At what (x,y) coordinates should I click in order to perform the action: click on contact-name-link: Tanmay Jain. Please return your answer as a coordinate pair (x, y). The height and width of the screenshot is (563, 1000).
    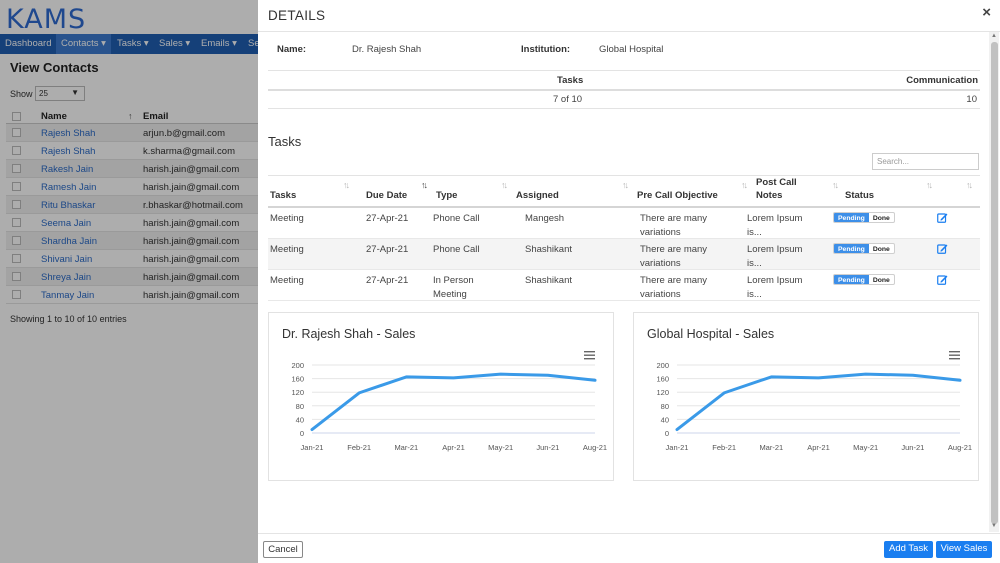
    Looking at the image, I should click on (68, 295).